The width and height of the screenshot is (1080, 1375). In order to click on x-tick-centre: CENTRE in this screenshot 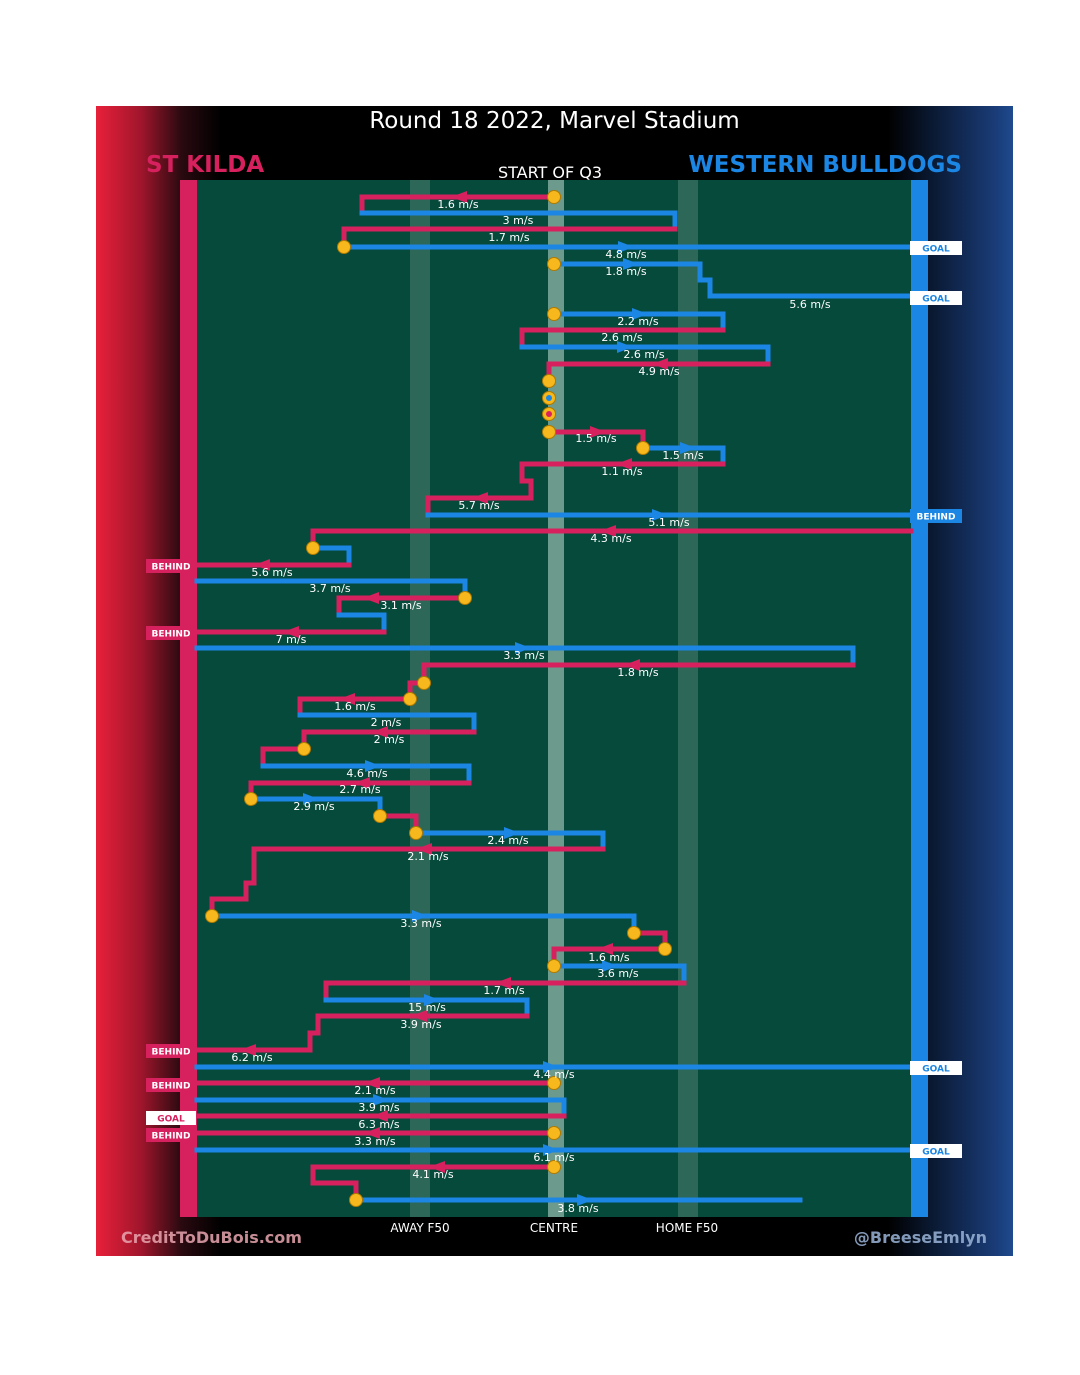, I will do `click(554, 1228)`.